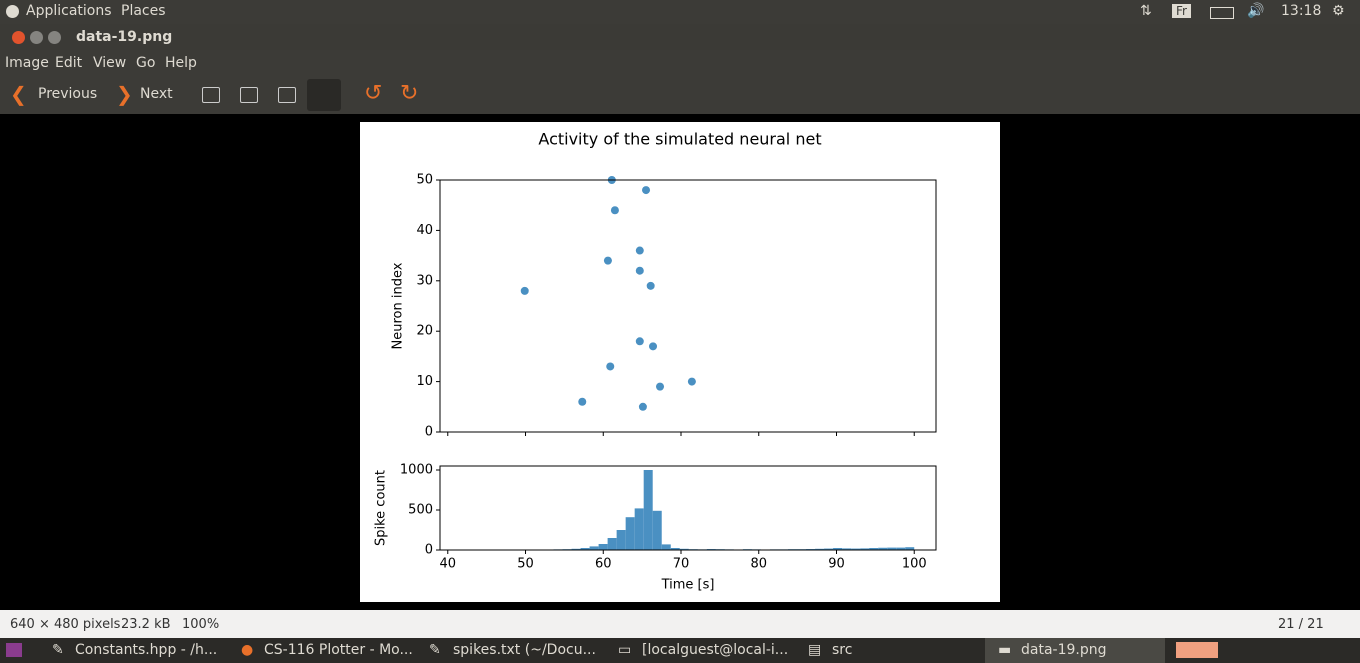 The width and height of the screenshot is (1360, 663). What do you see at coordinates (247, 650) in the screenshot?
I see `task-icon: ●` at bounding box center [247, 650].